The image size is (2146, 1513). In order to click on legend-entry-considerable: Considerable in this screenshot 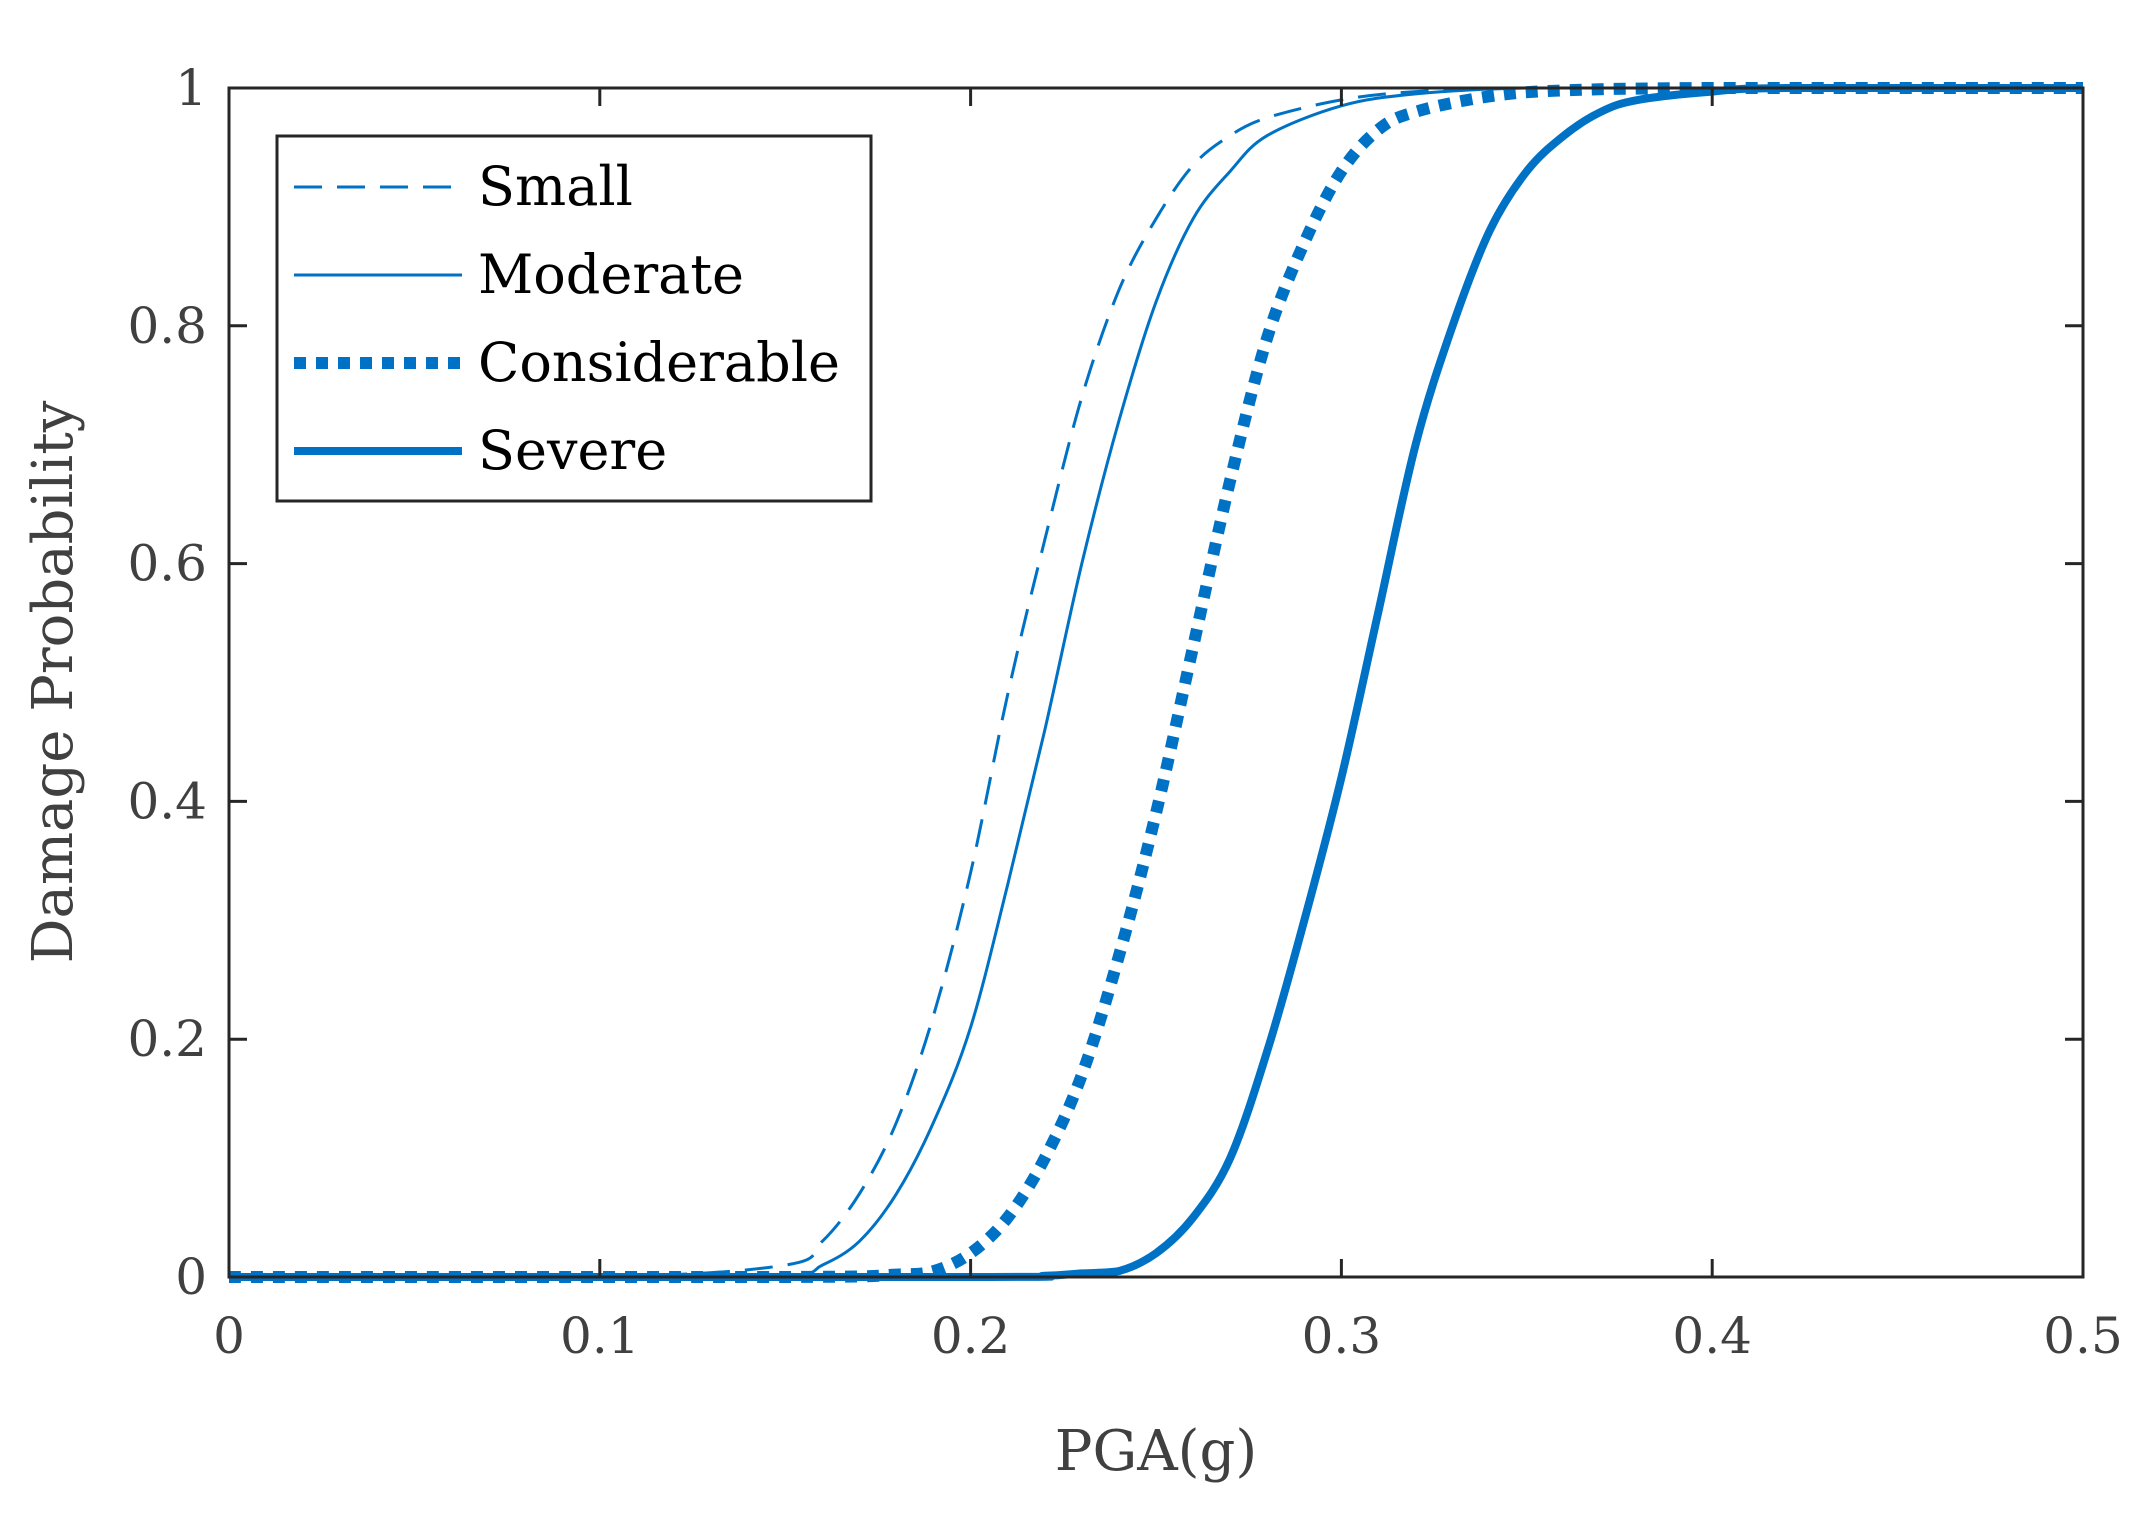, I will do `click(567, 362)`.